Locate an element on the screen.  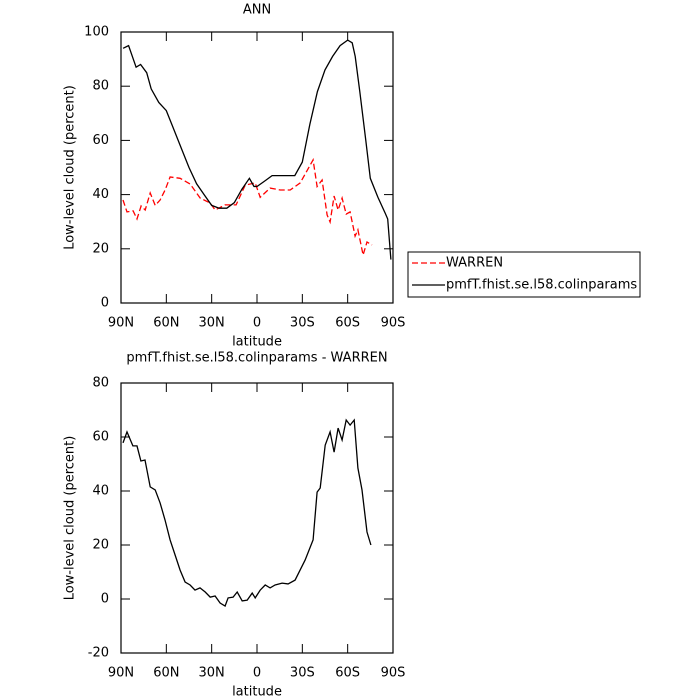
chart-title: ANN is located at coordinates (257, 10).